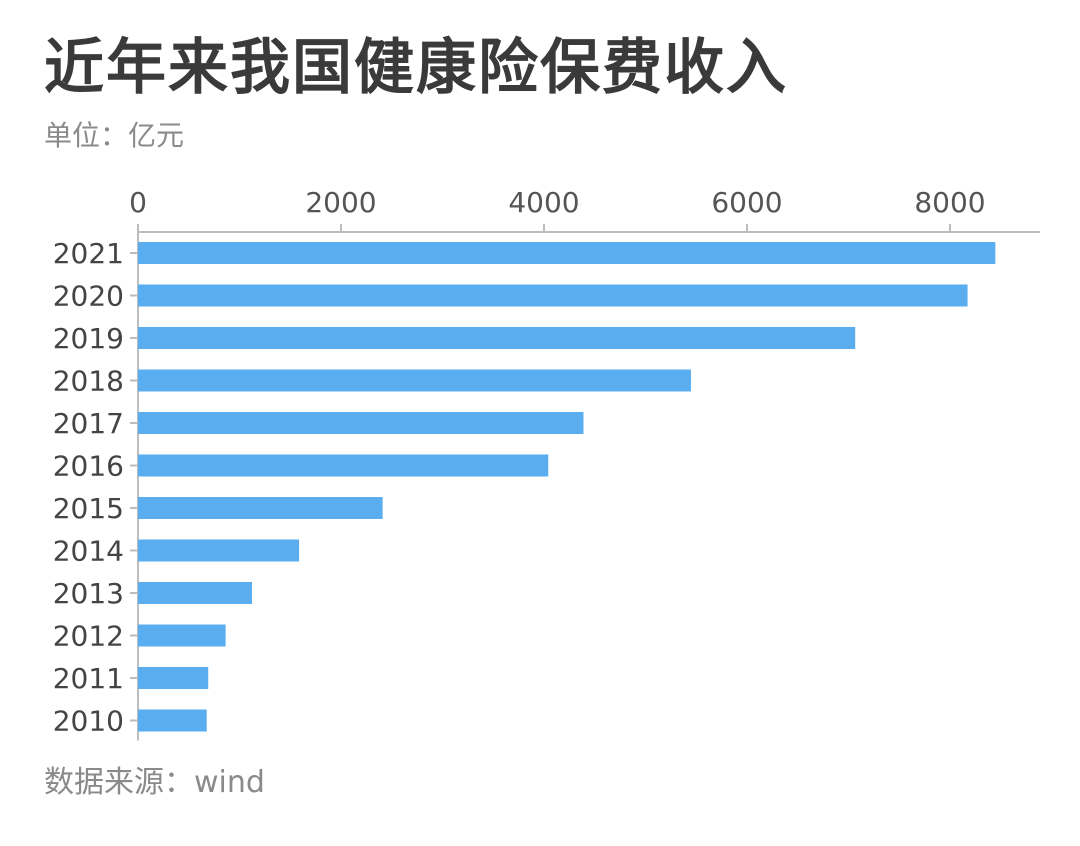 Image resolution: width=1080 pixels, height=846 pixels. Describe the element at coordinates (138, 202) in the screenshot. I see `x-tick-label: 0` at that location.